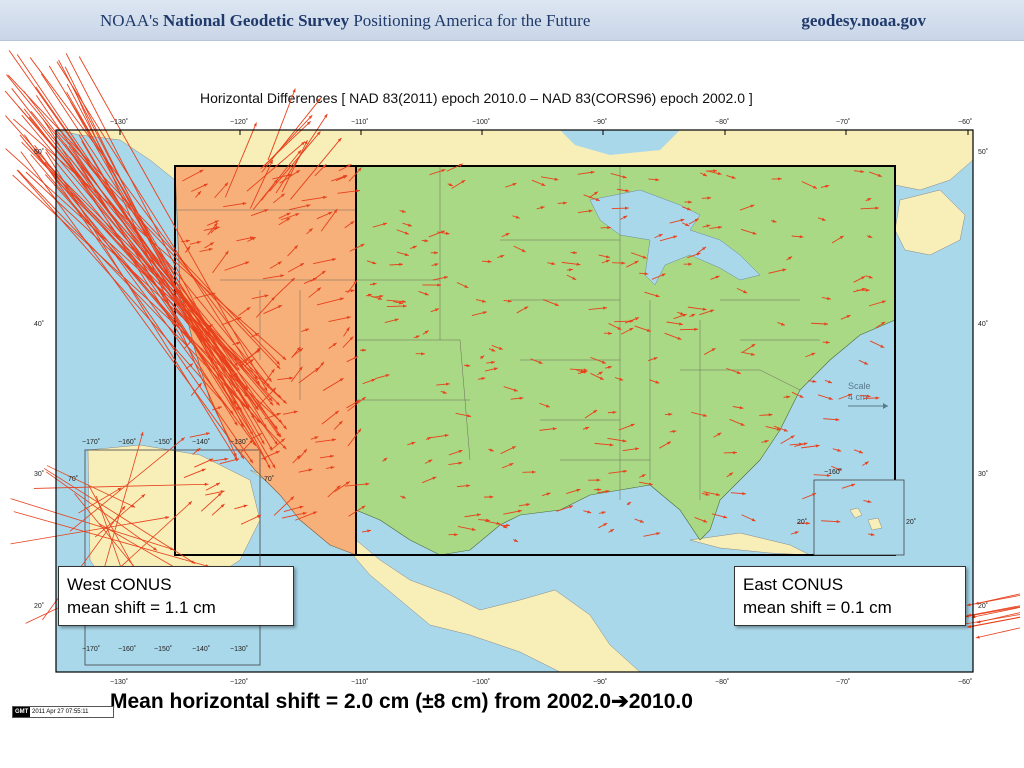 The width and height of the screenshot is (1024, 768). I want to click on lon-tick-bottom: −130˚, so click(119, 682).